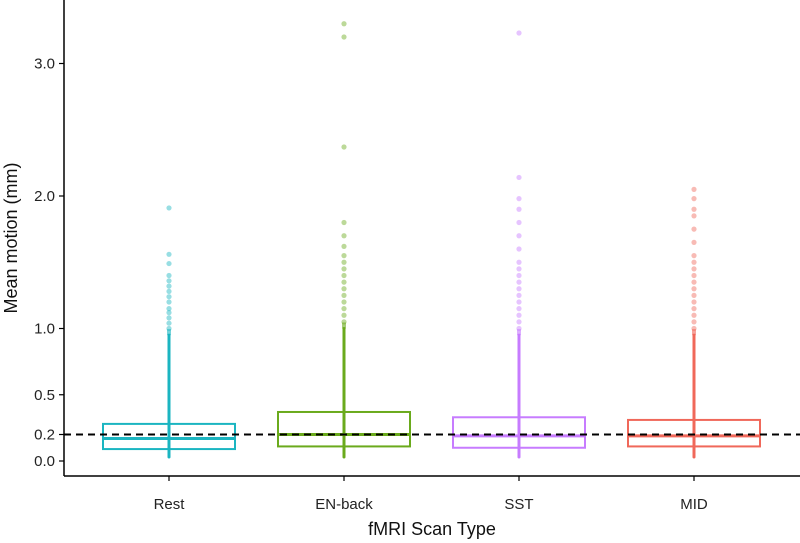 This screenshot has width=800, height=543. Describe the element at coordinates (694, 504) in the screenshot. I see `x-tick-label: MID` at that location.